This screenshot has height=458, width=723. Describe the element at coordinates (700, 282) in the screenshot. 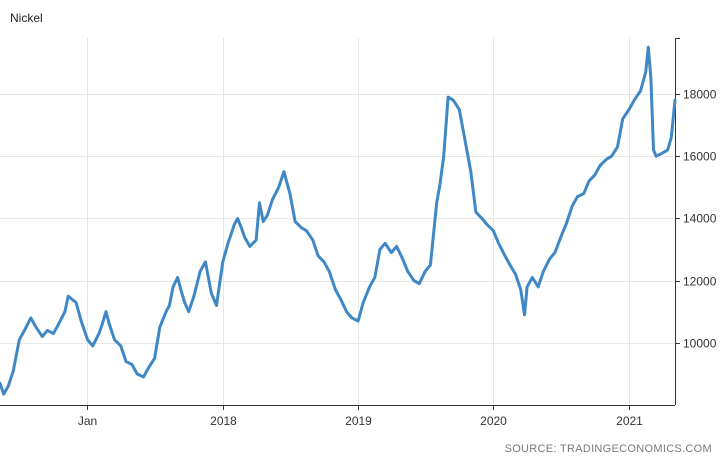

I see `y-tick-label: 12000` at that location.